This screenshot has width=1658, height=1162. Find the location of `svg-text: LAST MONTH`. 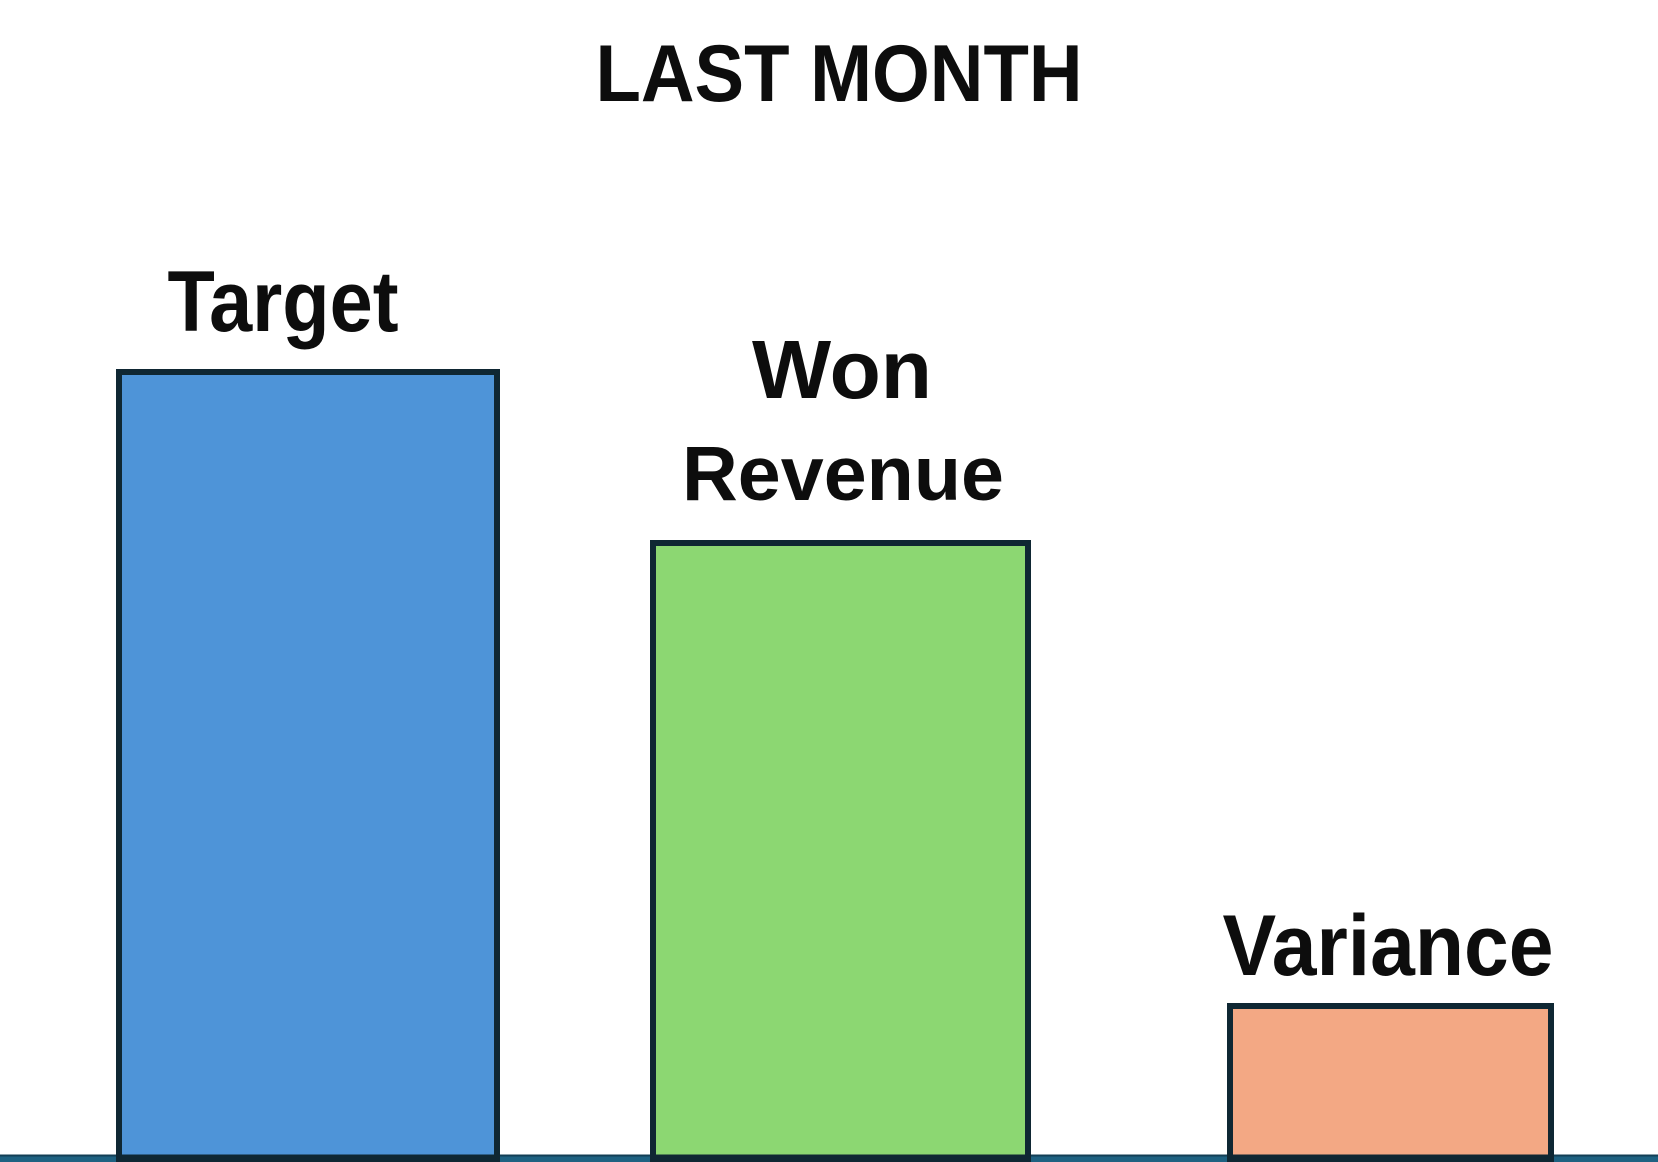

svg-text: LAST MONTH is located at coordinates (839, 74).